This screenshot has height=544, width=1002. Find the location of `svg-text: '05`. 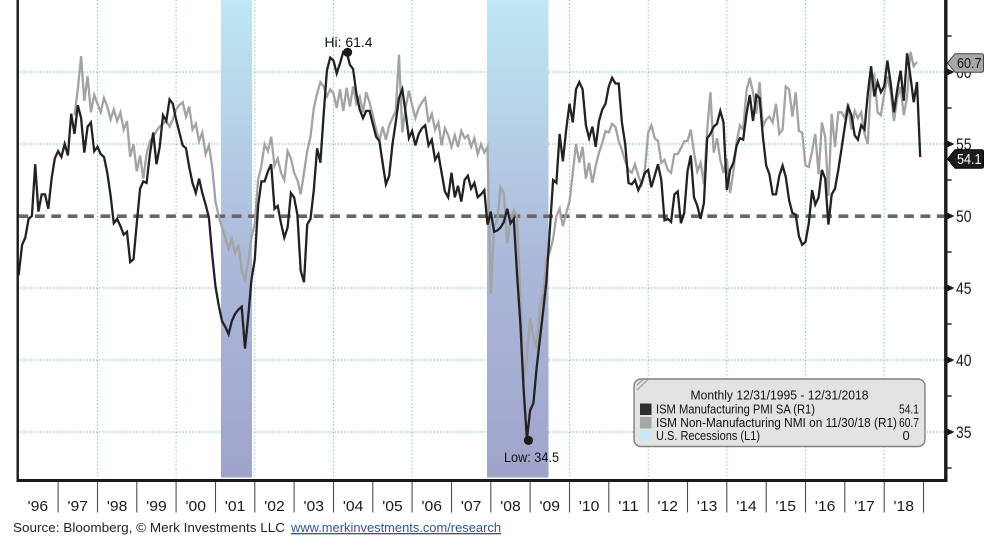

svg-text: '05 is located at coordinates (392, 506).